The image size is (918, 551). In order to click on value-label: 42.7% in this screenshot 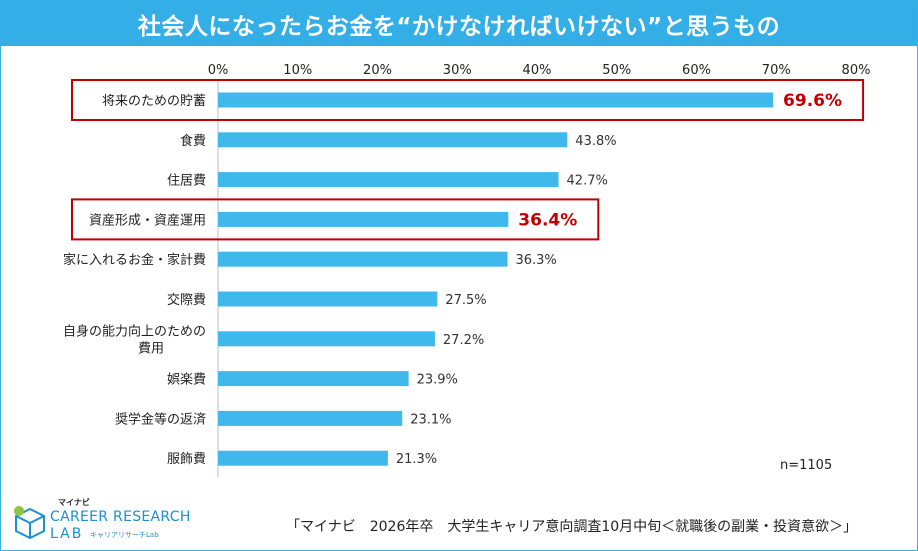, I will do `click(587, 181)`.